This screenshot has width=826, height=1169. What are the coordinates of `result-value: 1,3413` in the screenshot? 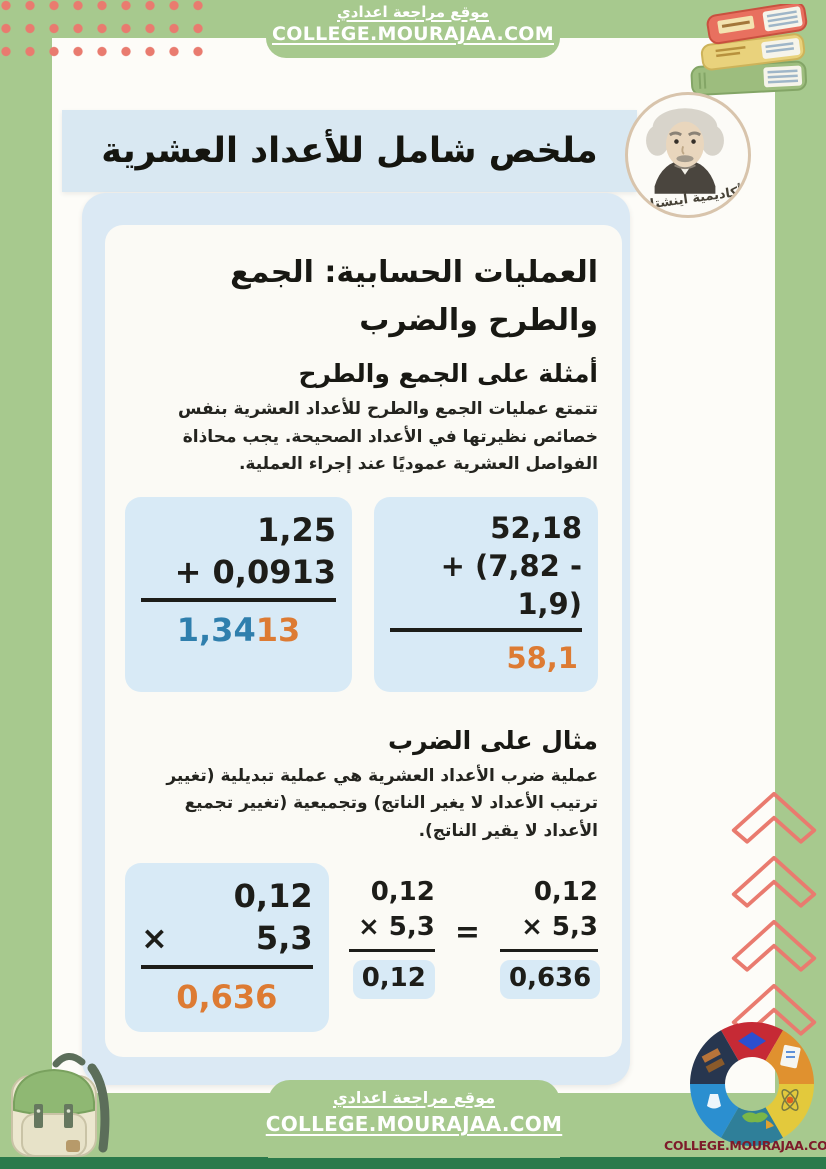 It's located at (238, 630).